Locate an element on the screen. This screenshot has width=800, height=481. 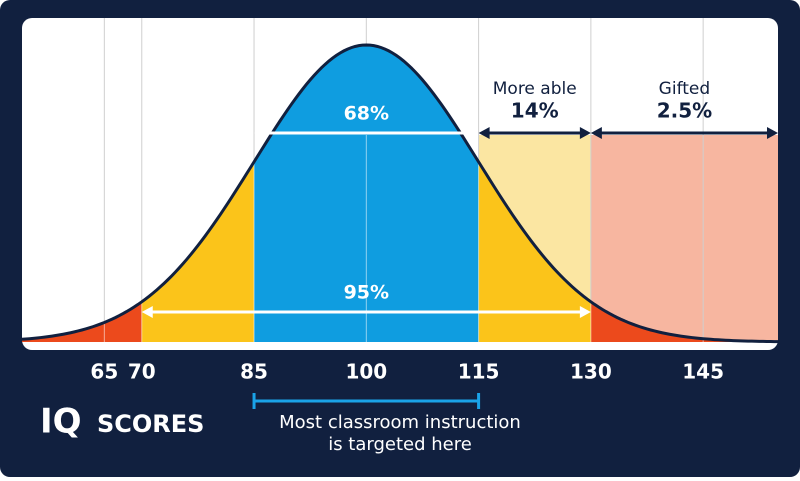
x-tick-label: 85 is located at coordinates (254, 372).